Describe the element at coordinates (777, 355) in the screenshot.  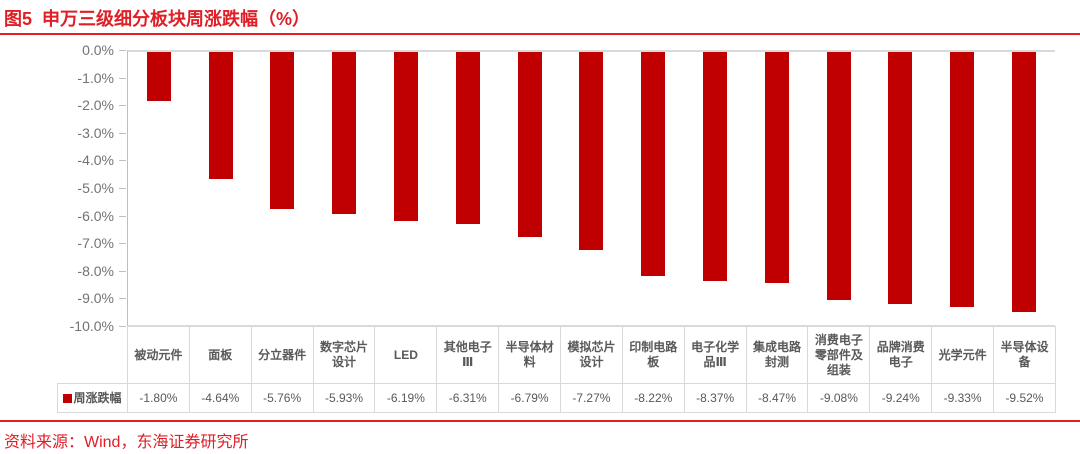
I see `category-header-cell: 集成电路封测` at that location.